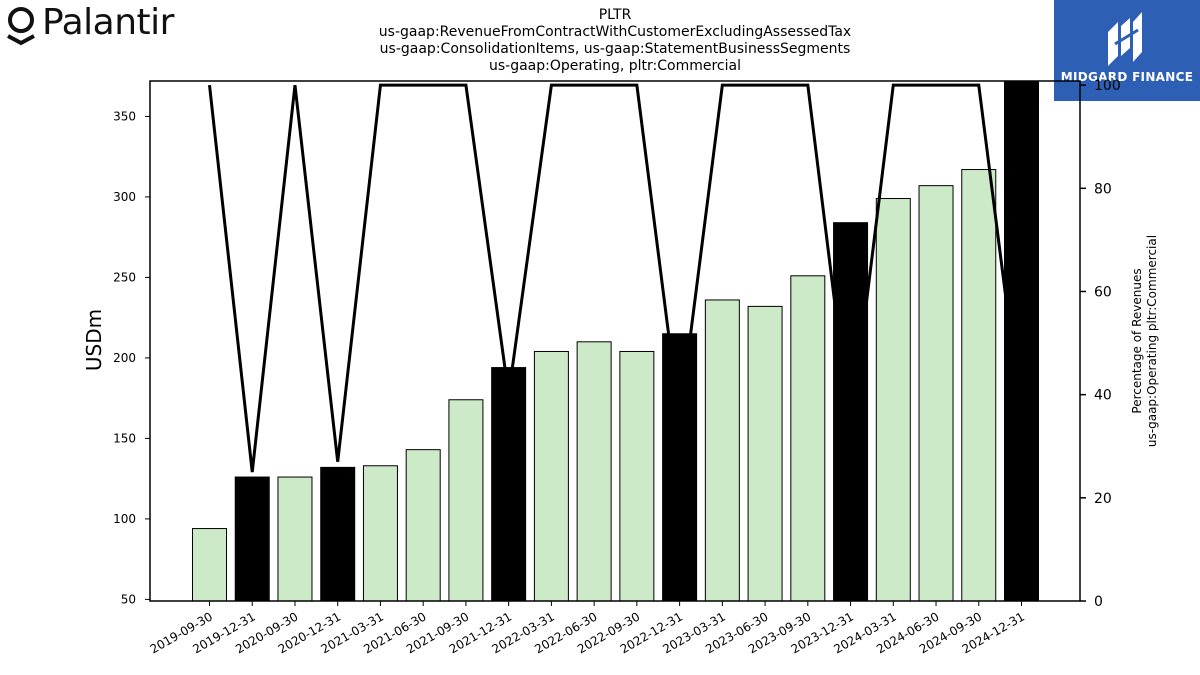 Image resolution: width=1200 pixels, height=675 pixels. I want to click on y-tick-label: 200, so click(124, 358).